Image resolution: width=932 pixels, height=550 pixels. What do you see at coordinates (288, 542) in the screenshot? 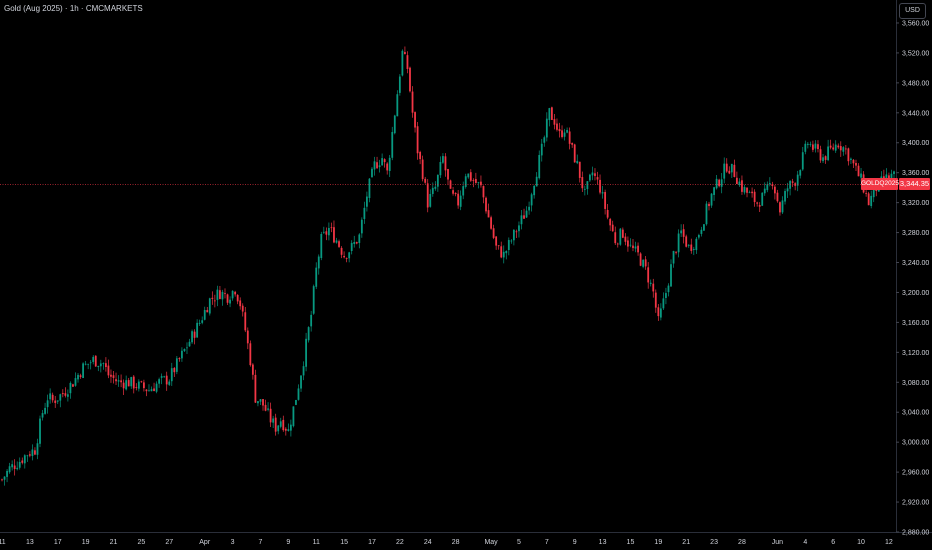
I see `x-tick-label: 9` at bounding box center [288, 542].